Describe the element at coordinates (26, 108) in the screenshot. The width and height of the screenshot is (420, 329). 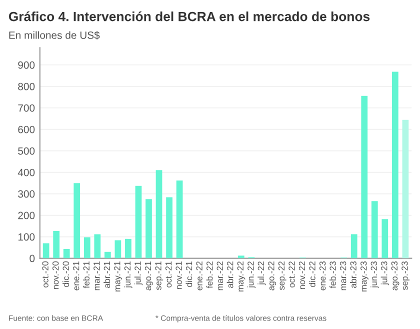
I see `y-tick-label: 700` at that location.